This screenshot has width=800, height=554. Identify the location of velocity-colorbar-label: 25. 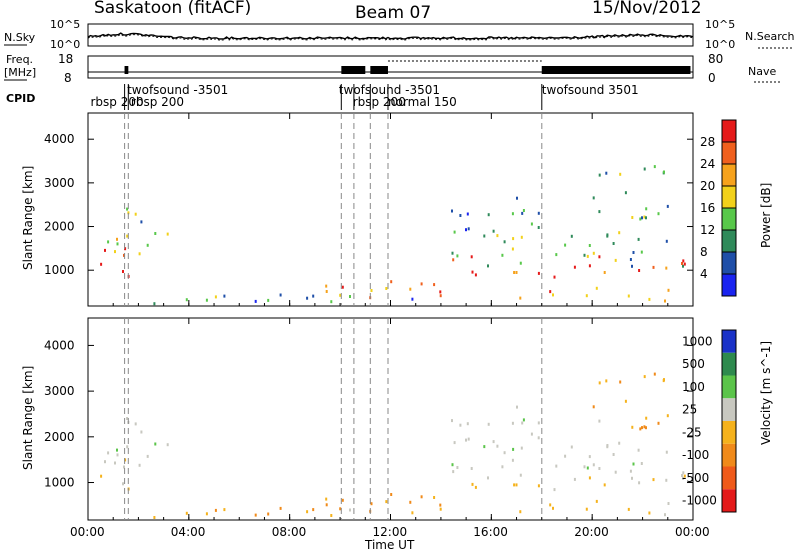
(689, 410).